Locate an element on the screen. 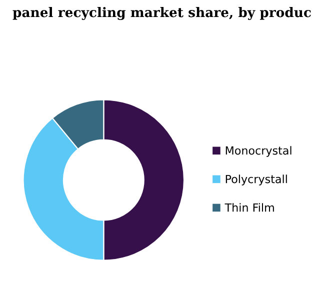  legend-label: Thin Film is located at coordinates (249, 207).